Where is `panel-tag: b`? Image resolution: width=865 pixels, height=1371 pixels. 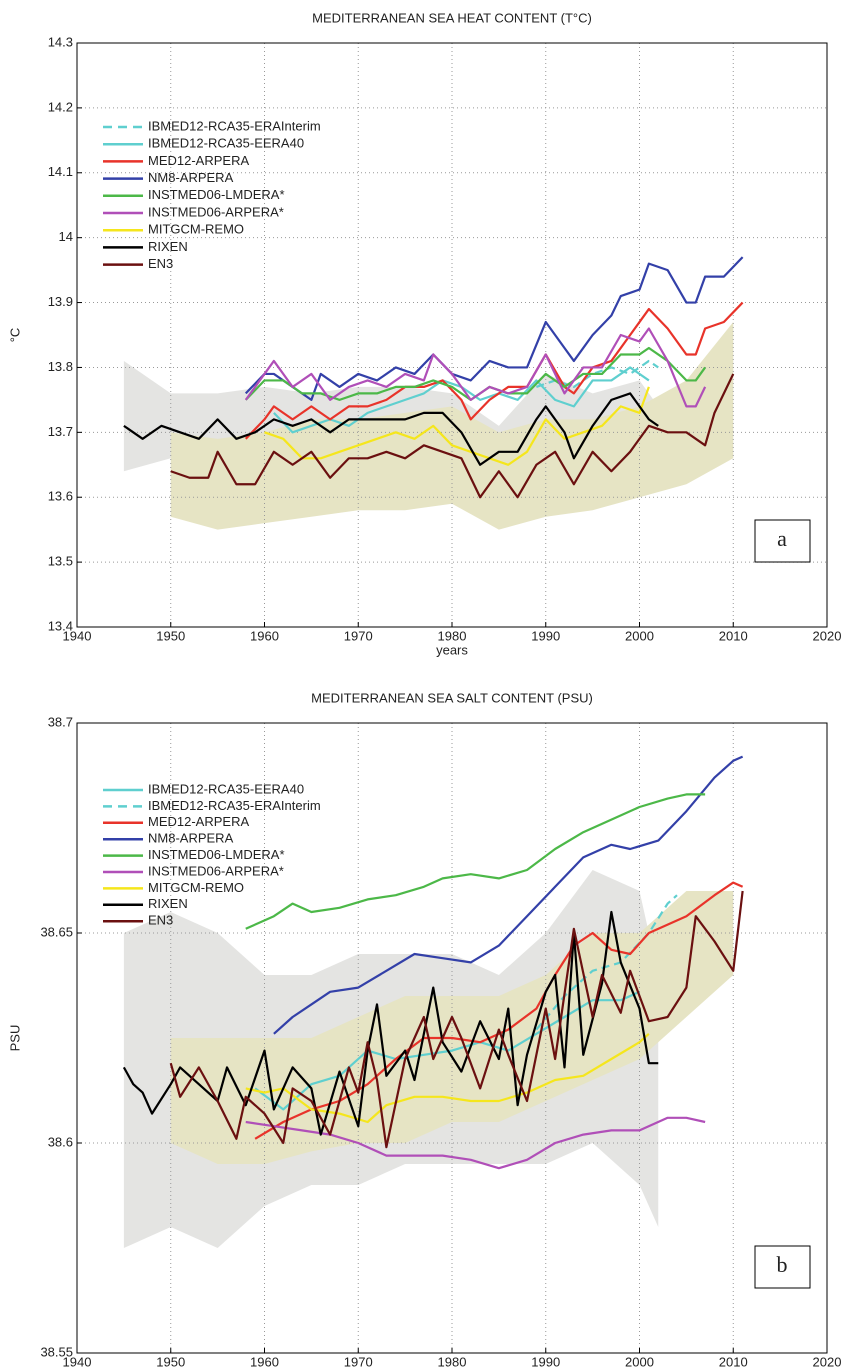
panel-tag: b is located at coordinates (782, 1264).